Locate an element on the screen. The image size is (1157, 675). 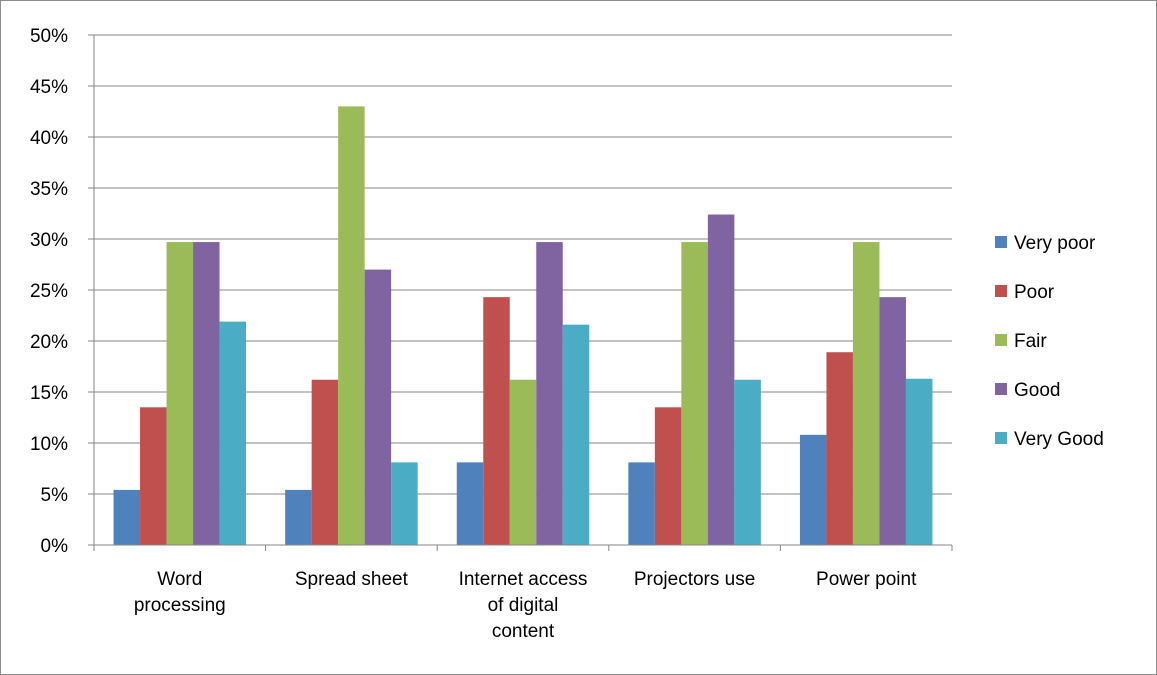
y-tick-labels: 0% 5% 10% 15% 20% 25% 30% 35% 40% 45% 50% is located at coordinates (49, 291).